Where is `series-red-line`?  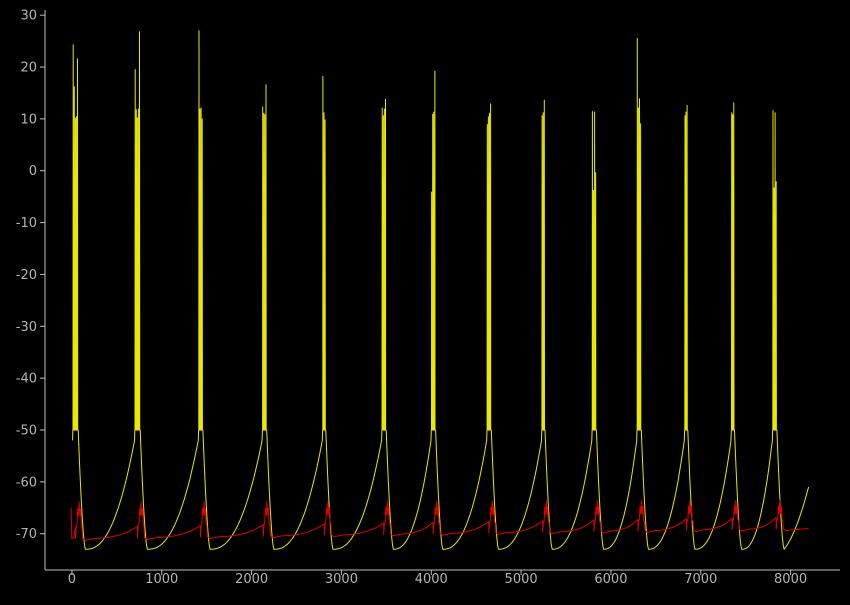 series-red-line is located at coordinates (439, 520).